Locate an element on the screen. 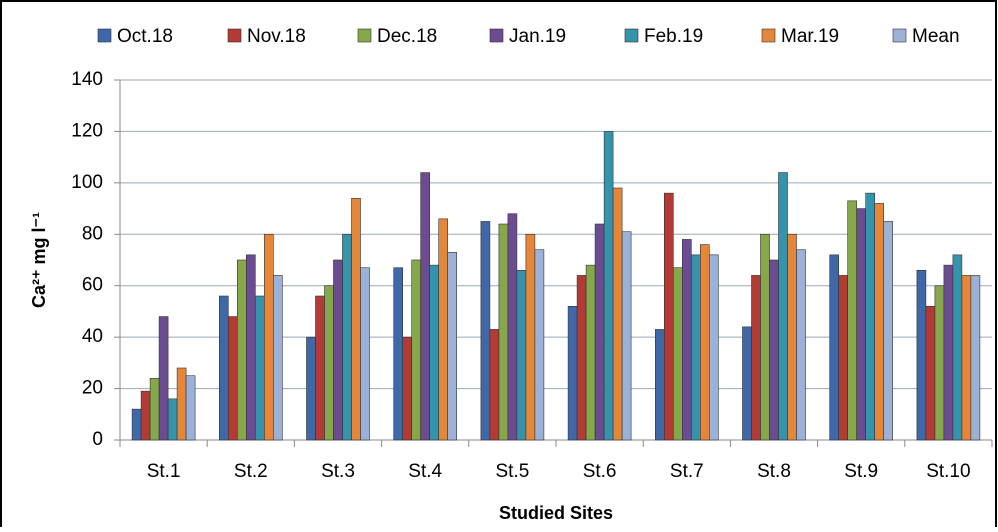  x-tick-label: St.5 is located at coordinates (512, 471).